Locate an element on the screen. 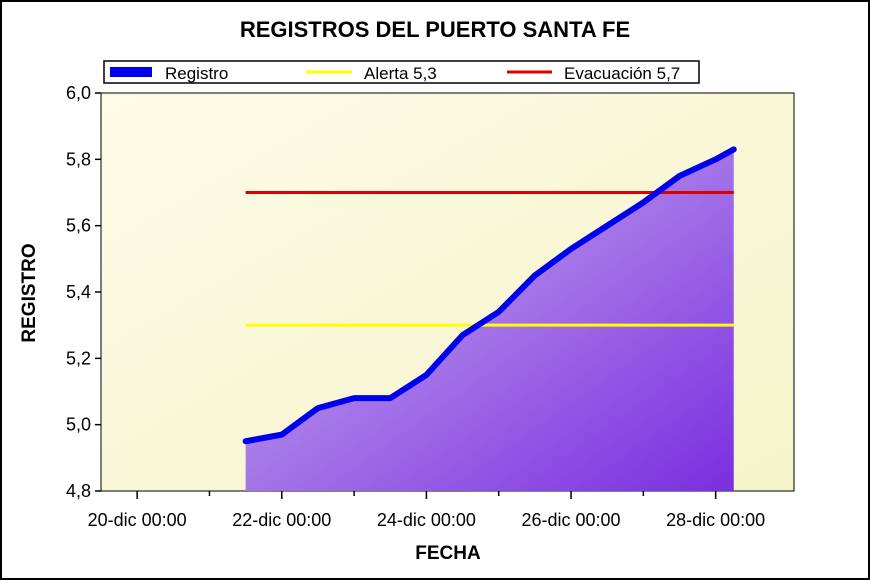 The height and width of the screenshot is (580, 870). chart-title: REGISTROS DEL PUERTO SANTA FE is located at coordinates (435, 29).